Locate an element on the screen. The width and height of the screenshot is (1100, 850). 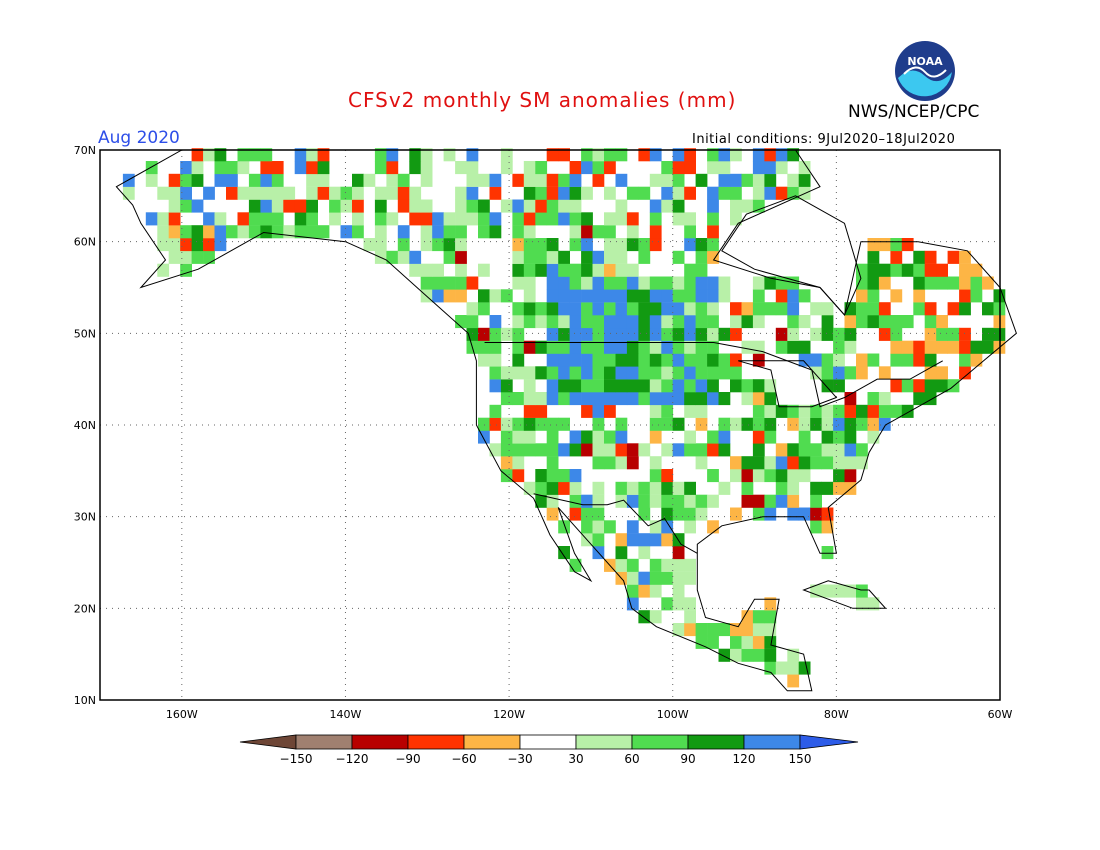
border-us-mexico is located at coordinates (615, 523).